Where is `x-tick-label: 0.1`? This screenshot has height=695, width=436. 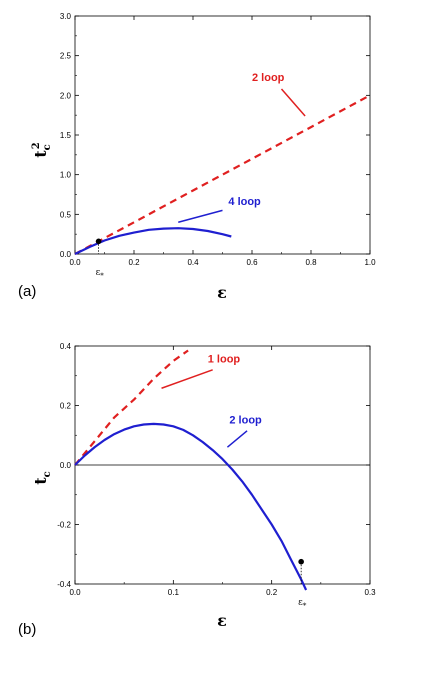 x-tick-label: 0.1 is located at coordinates (174, 592).